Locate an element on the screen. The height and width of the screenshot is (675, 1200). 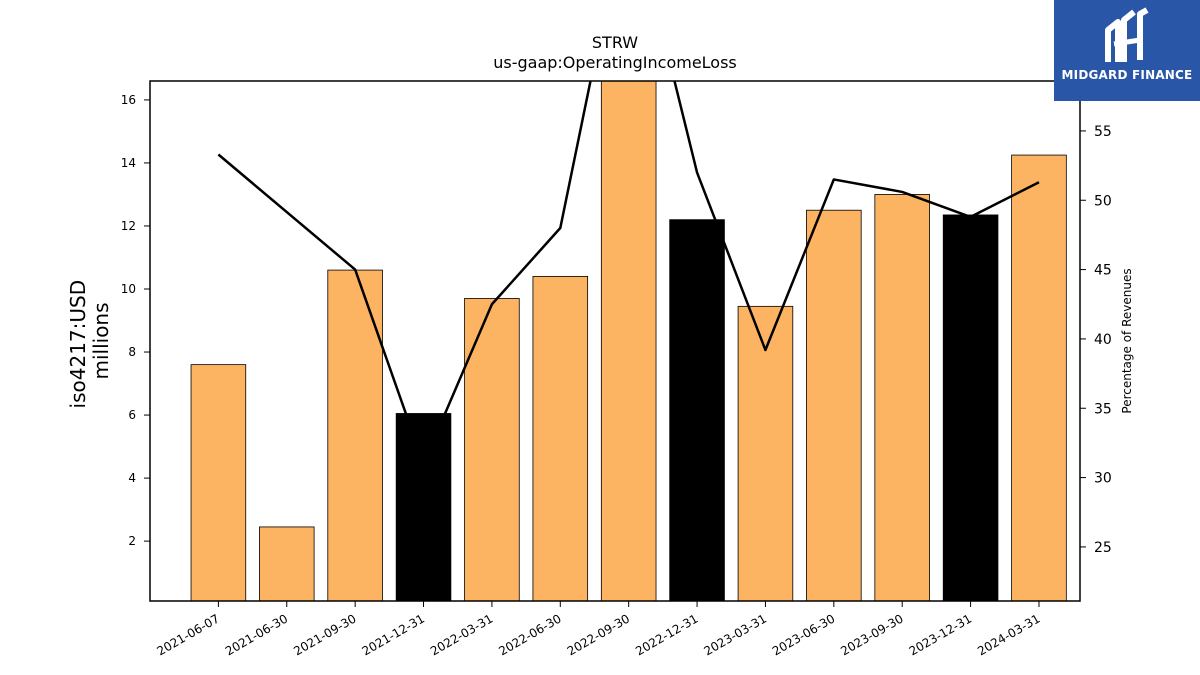
y-tick-label: 4 is located at coordinates (132, 478).